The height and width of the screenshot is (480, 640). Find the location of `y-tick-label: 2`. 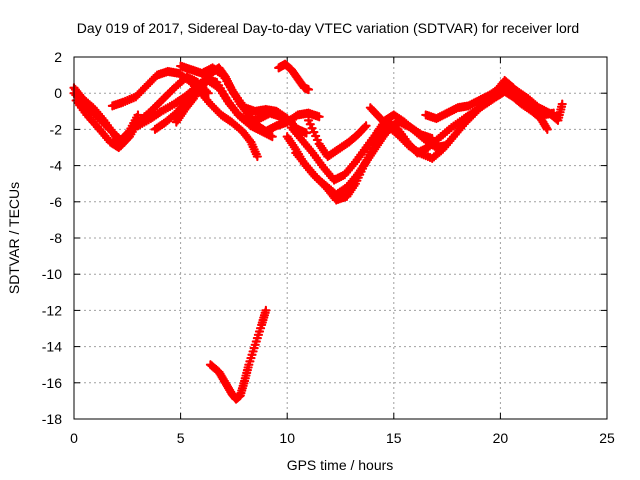

y-tick-label: 2 is located at coordinates (58, 57).